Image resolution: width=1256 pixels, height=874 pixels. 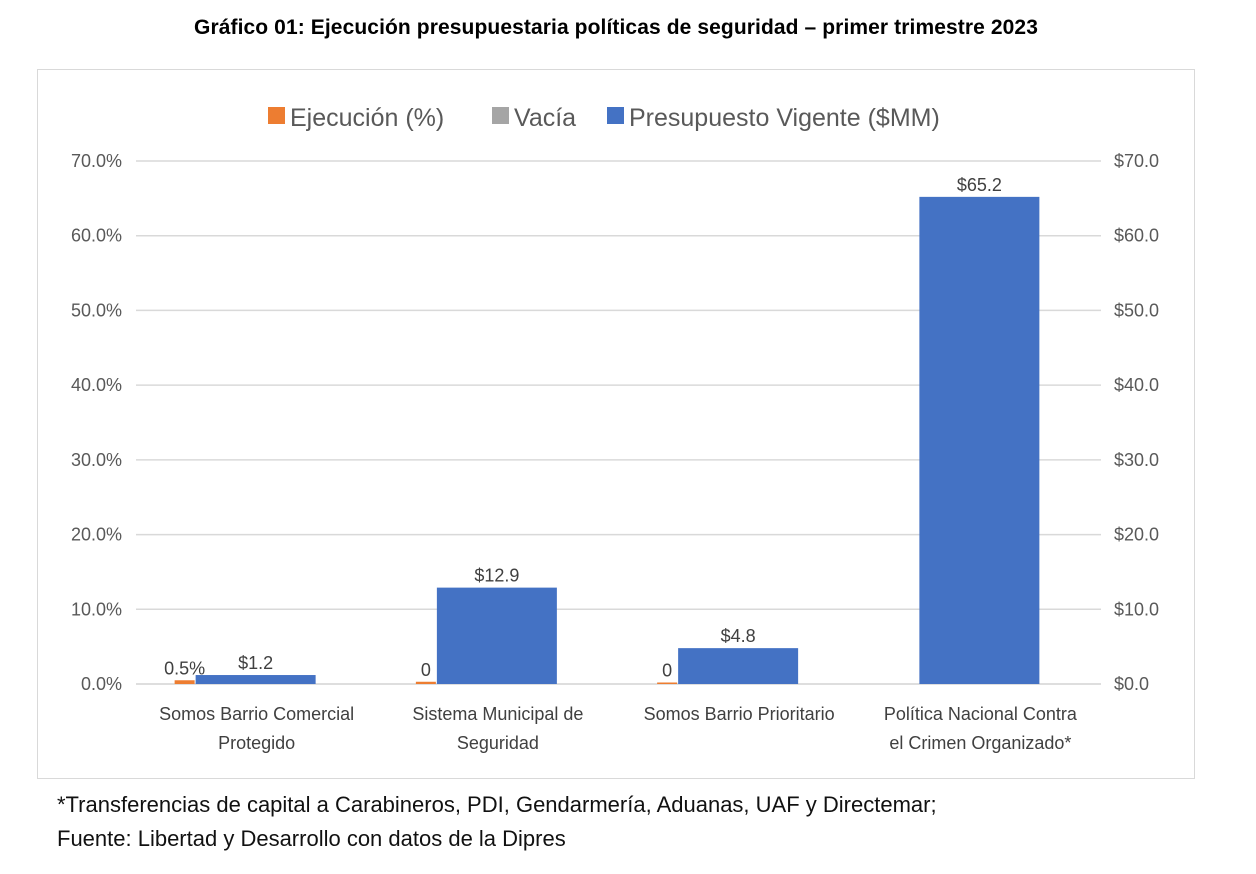 I want to click on data-label-presupuesto: $65.2, so click(x=979, y=185).